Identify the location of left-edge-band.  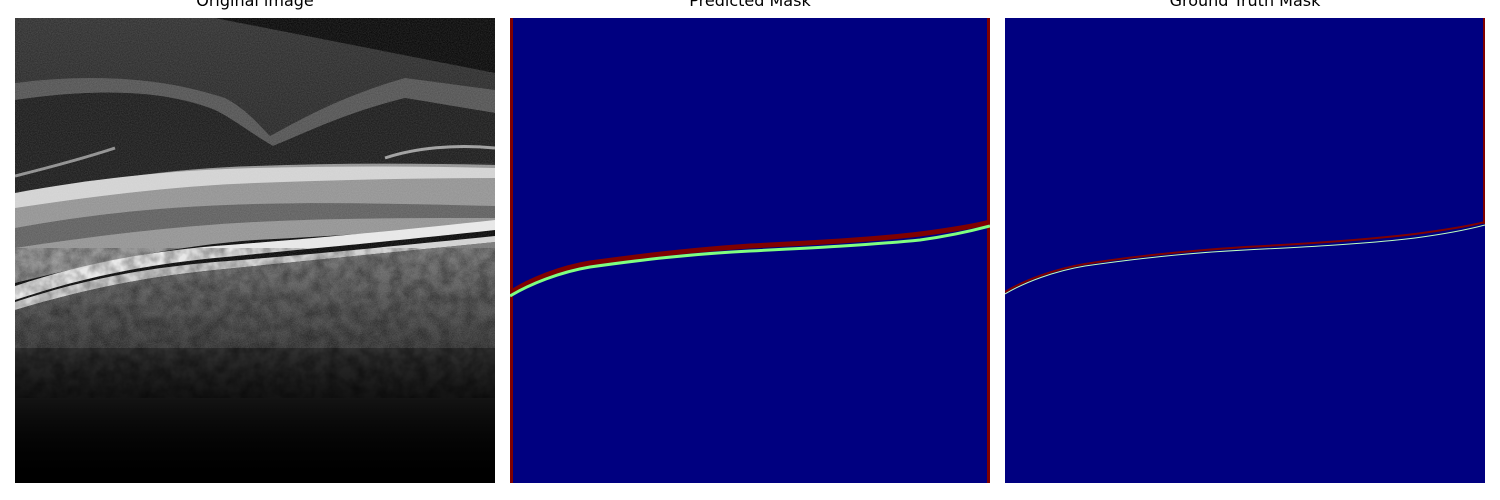
(511, 250).